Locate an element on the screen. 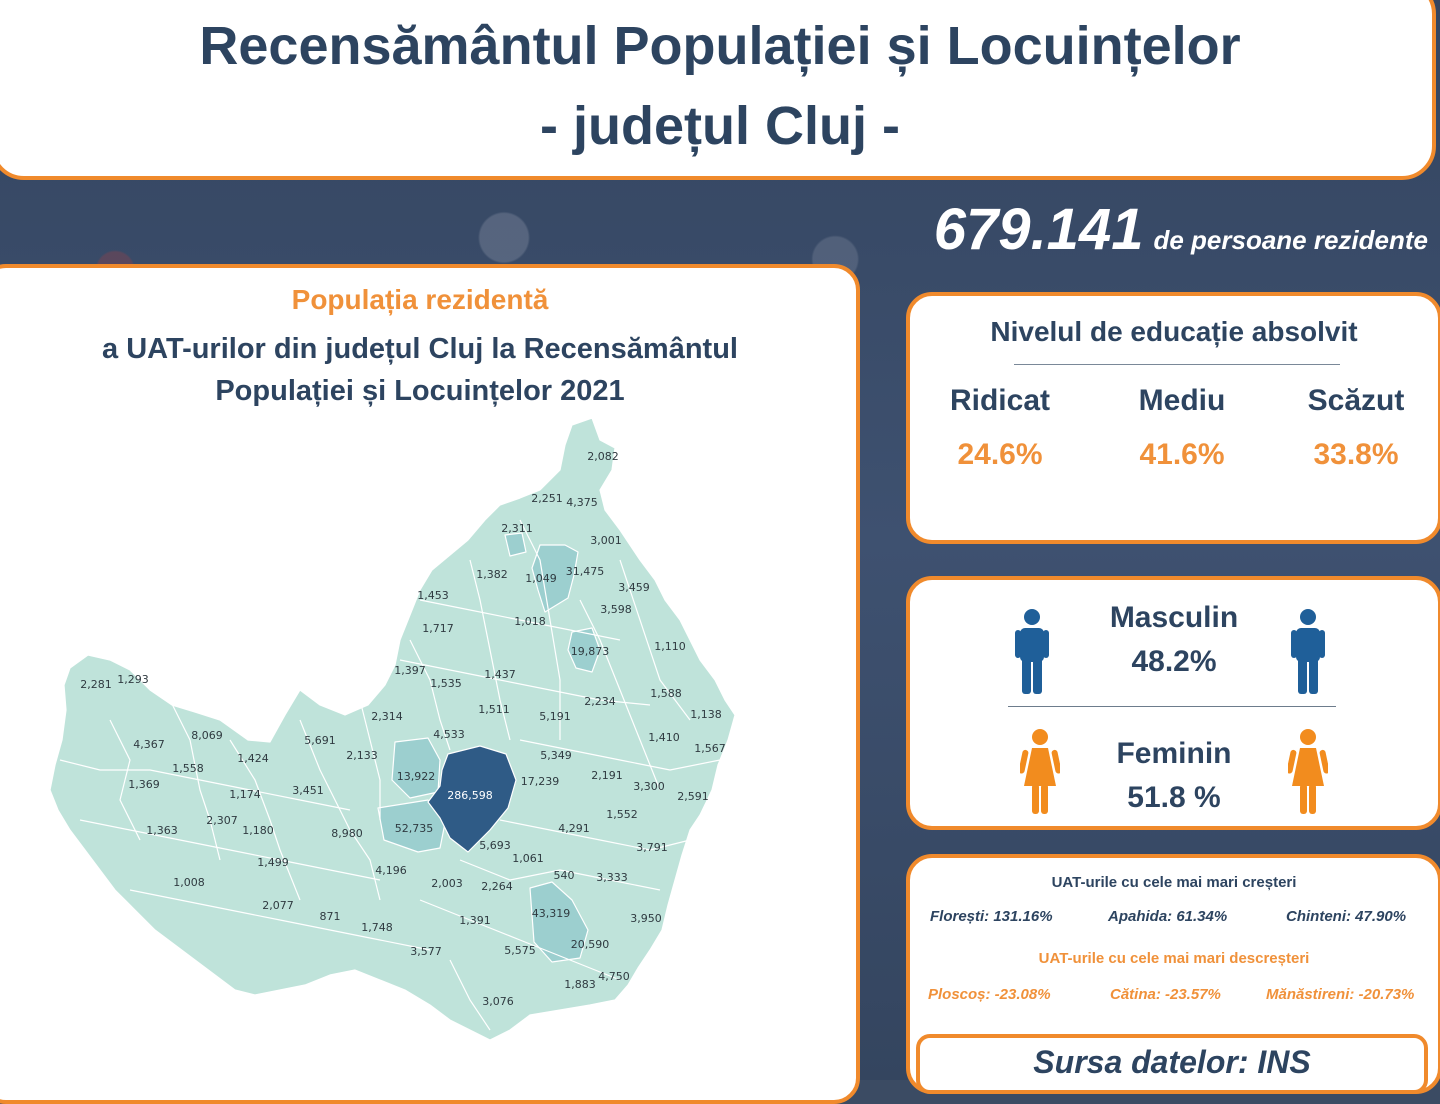  male-icon-left is located at coordinates (1032, 651).